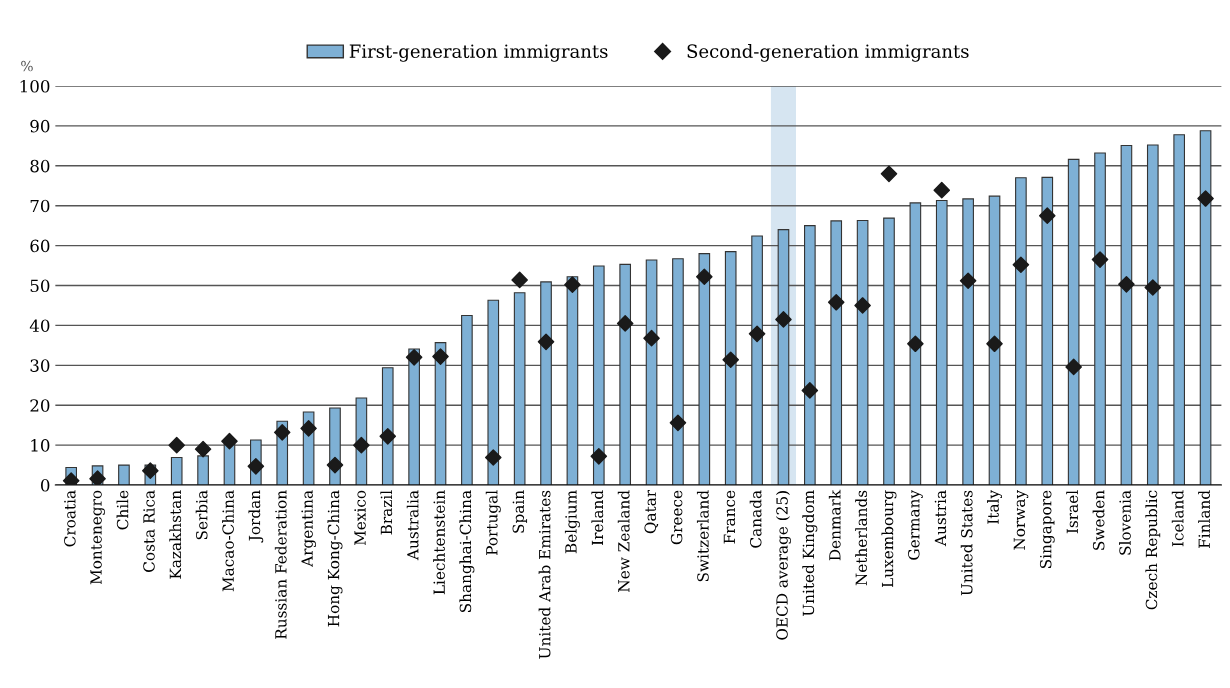  I want to click on y-tick-label: 10, so click(40, 445).